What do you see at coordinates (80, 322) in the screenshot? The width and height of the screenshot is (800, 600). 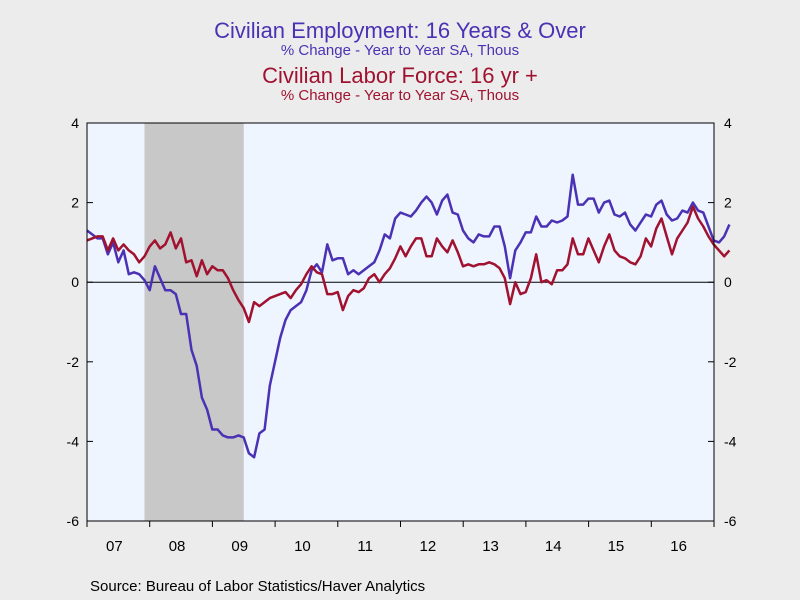 I see `y-axis-left: 4 2 0 -2 -4 -6` at bounding box center [80, 322].